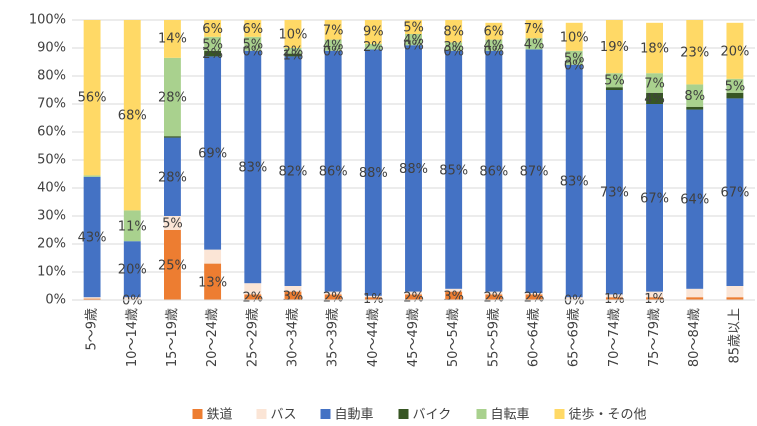 The width and height of the screenshot is (757, 426). Describe the element at coordinates (333, 337) in the screenshot. I see `x-tick-label: 35〜39歳` at that location.